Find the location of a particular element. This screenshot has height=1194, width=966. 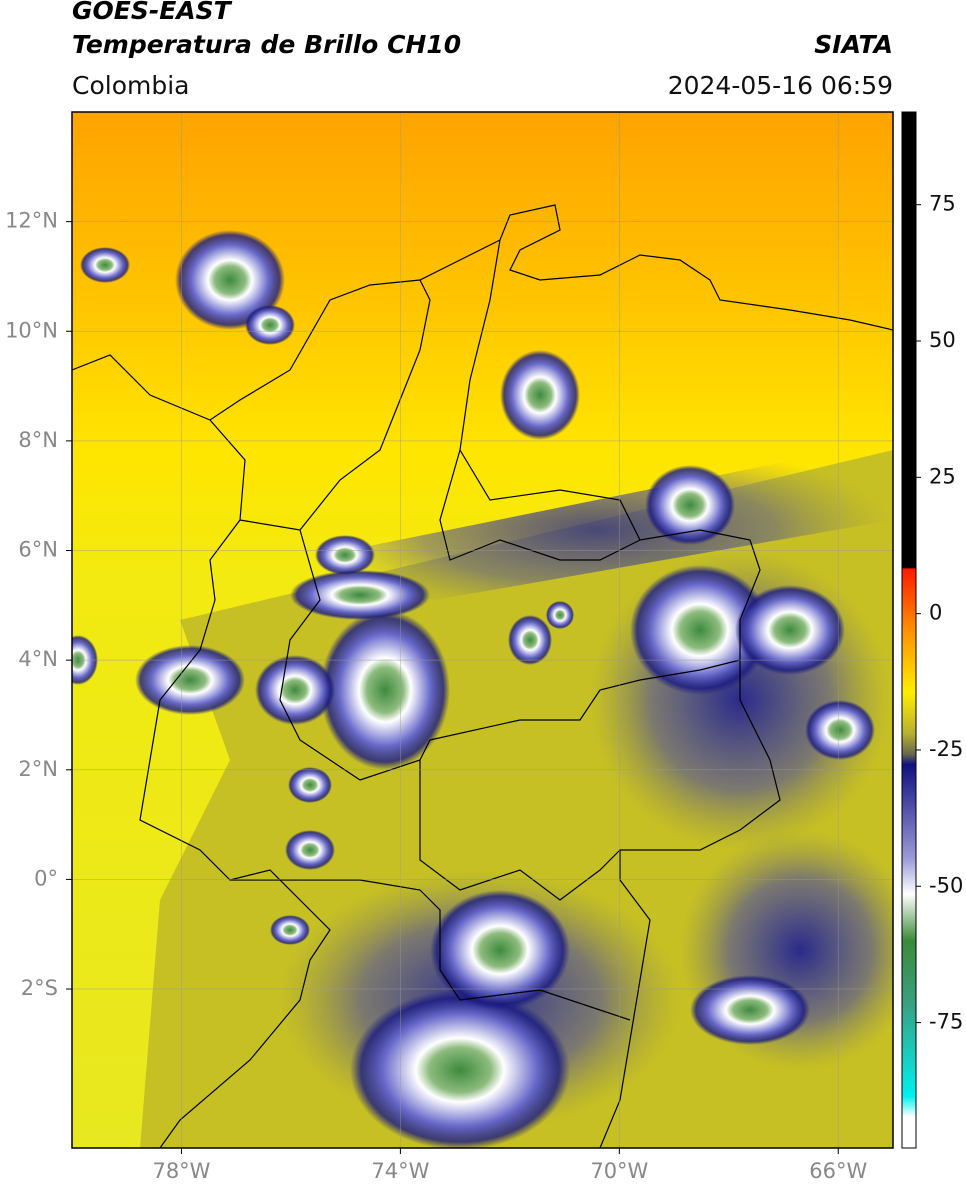

subtitle: Temperatura de Brillo CH10 is located at coordinates (266, 44).